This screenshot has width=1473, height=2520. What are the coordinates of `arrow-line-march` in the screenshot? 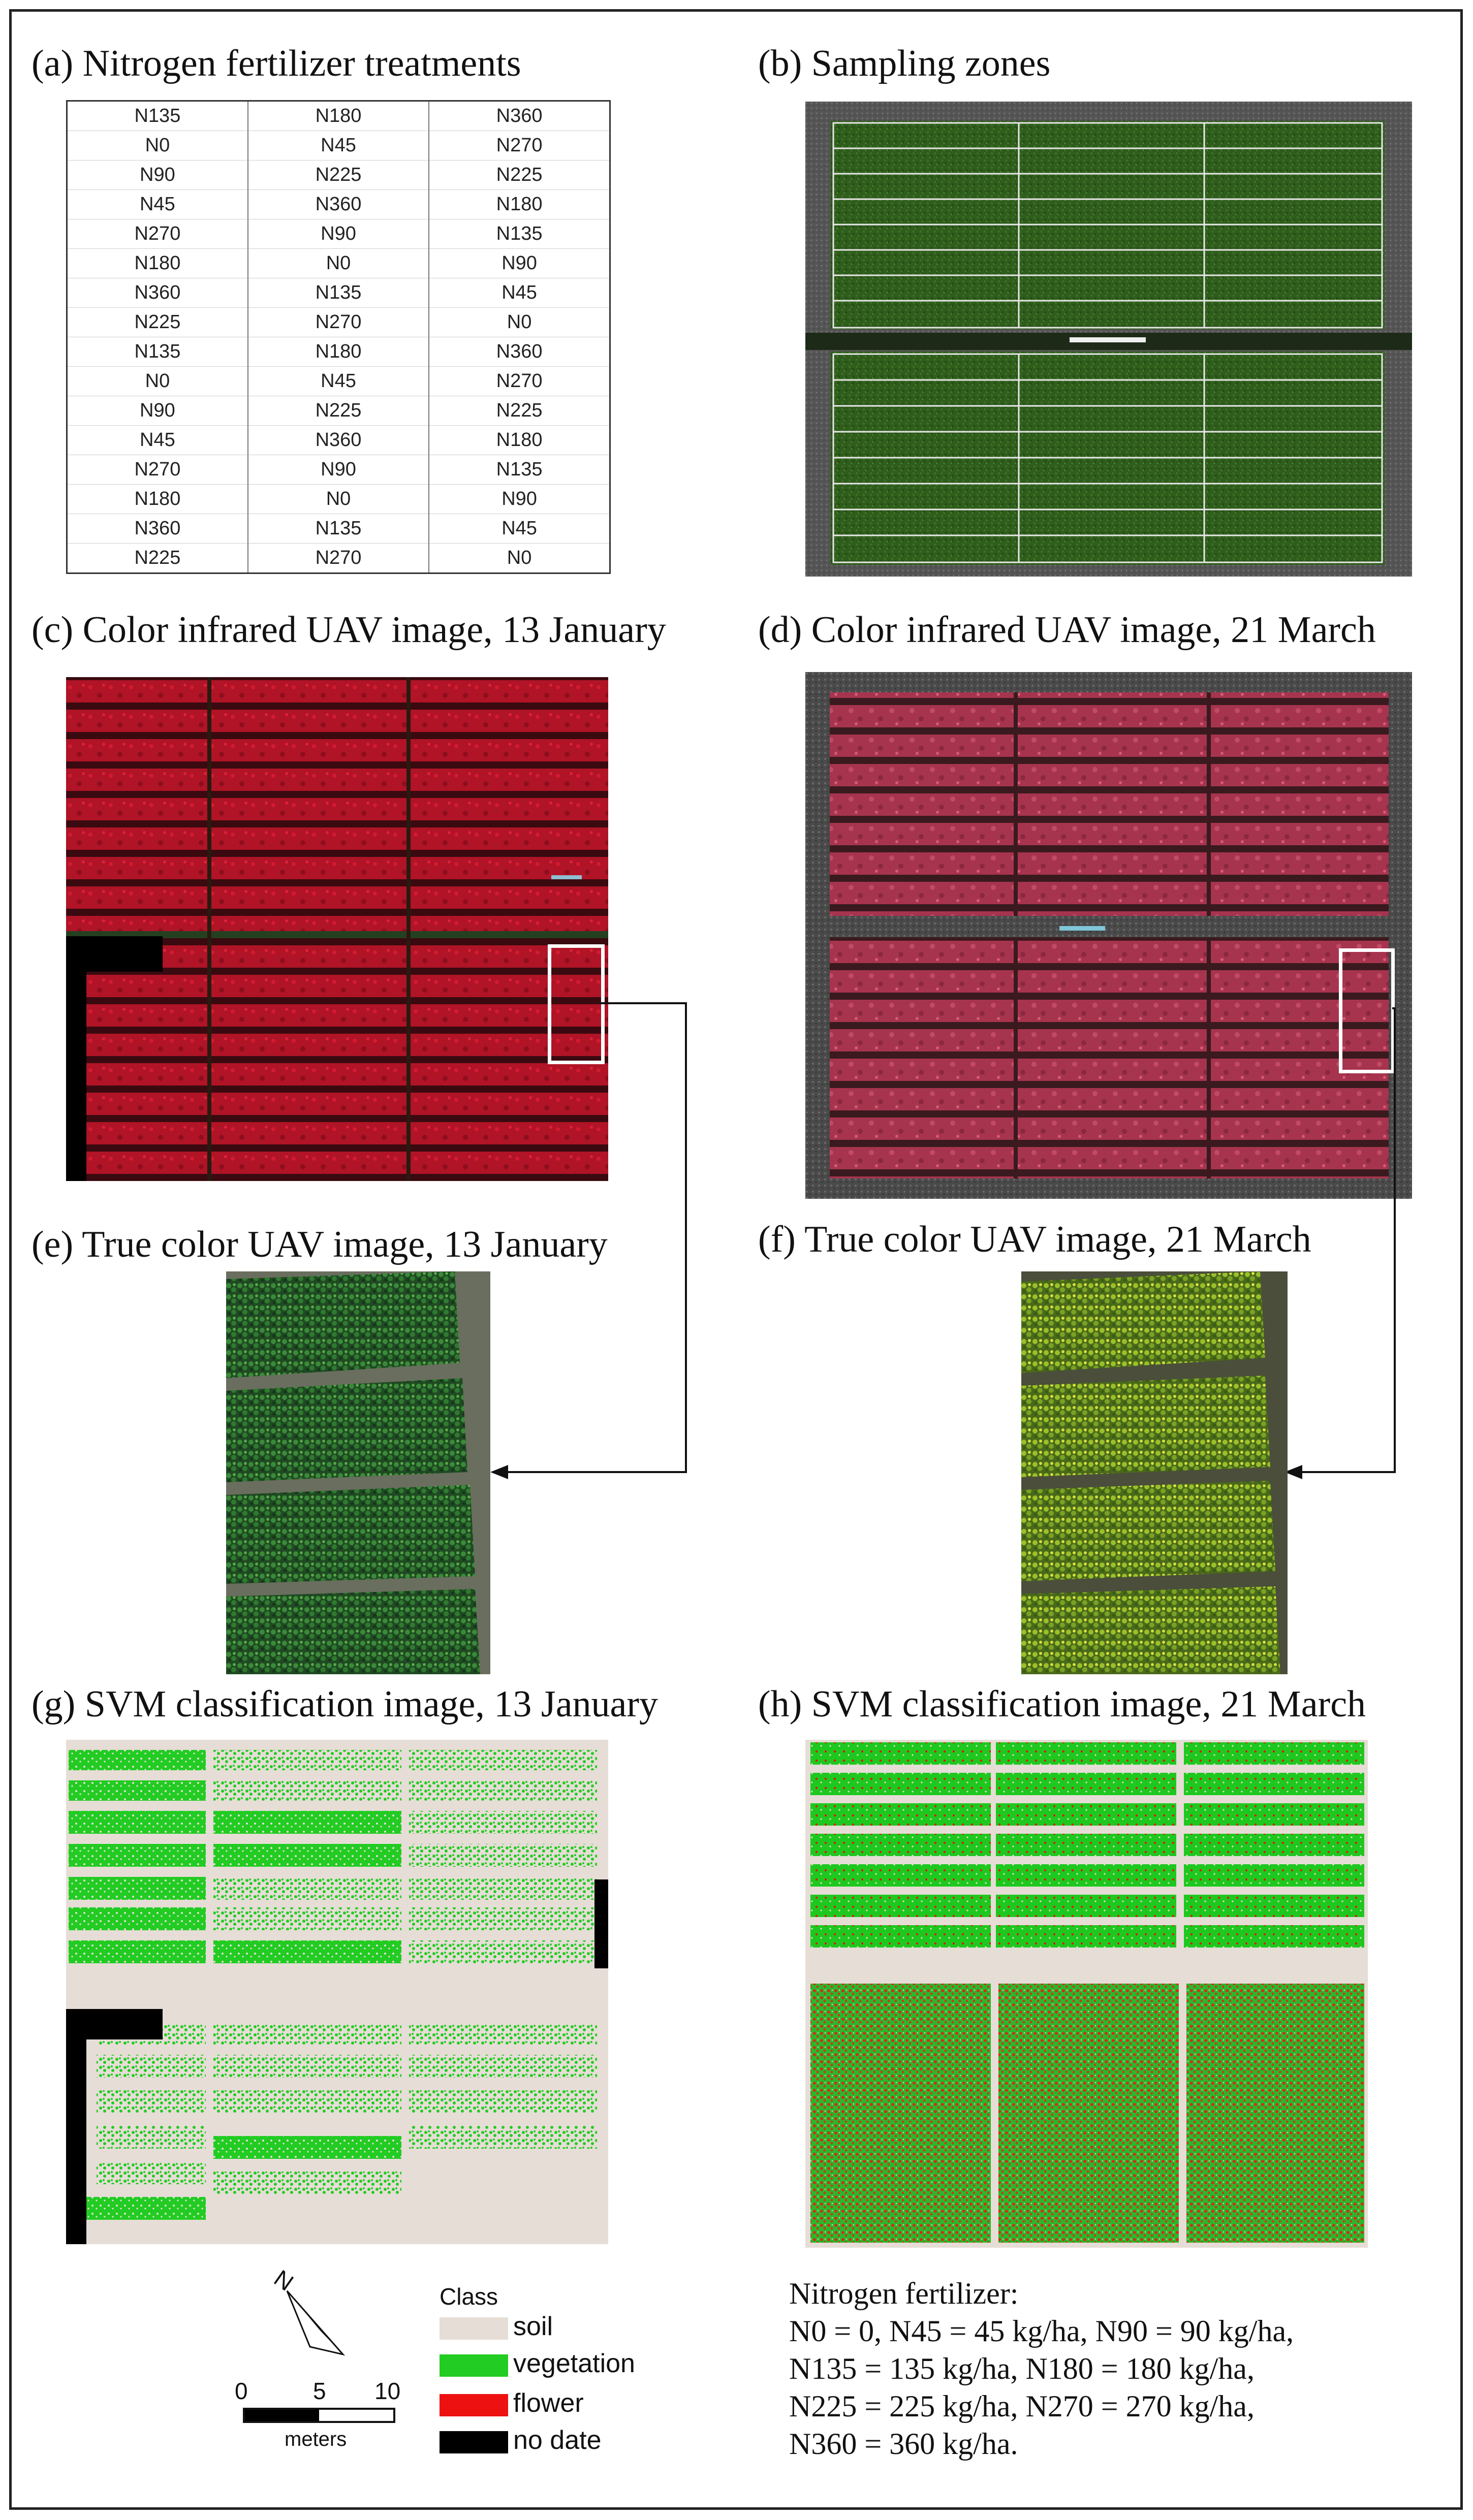 It's located at (1348, 1240).